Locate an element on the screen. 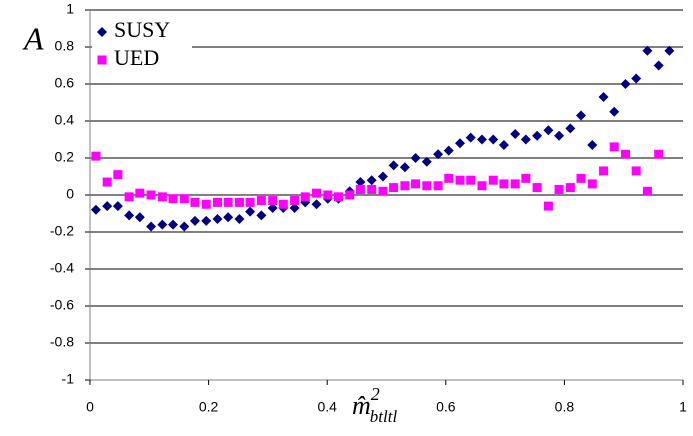  x-tick-label: 0 is located at coordinates (90, 407).